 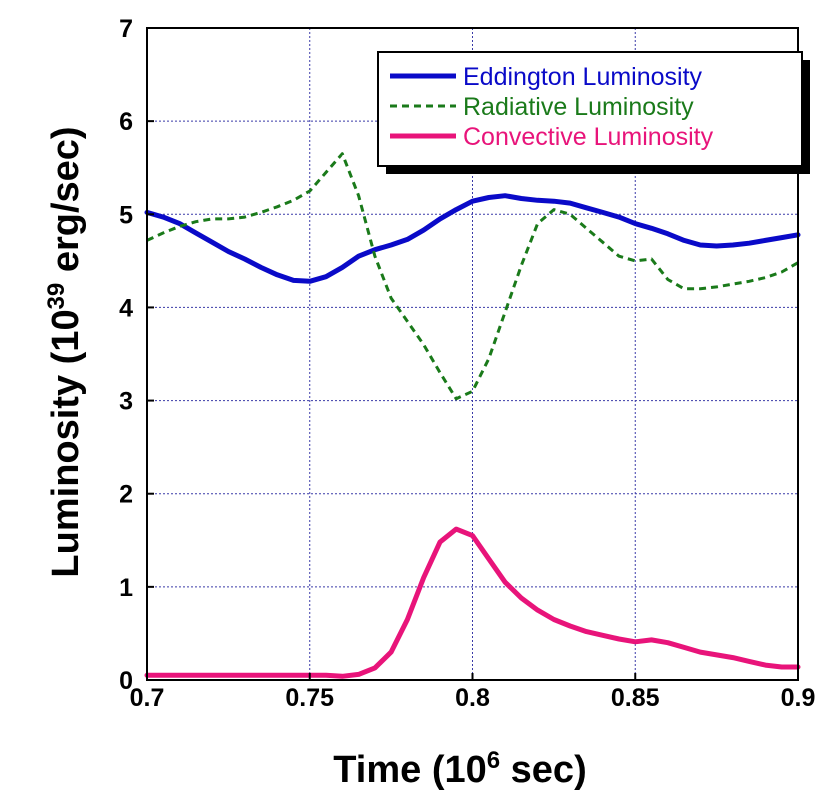 What do you see at coordinates (136, 355) in the screenshot?
I see `y-axis-ticks: 0 1 2 3 4 5 6 7` at bounding box center [136, 355].